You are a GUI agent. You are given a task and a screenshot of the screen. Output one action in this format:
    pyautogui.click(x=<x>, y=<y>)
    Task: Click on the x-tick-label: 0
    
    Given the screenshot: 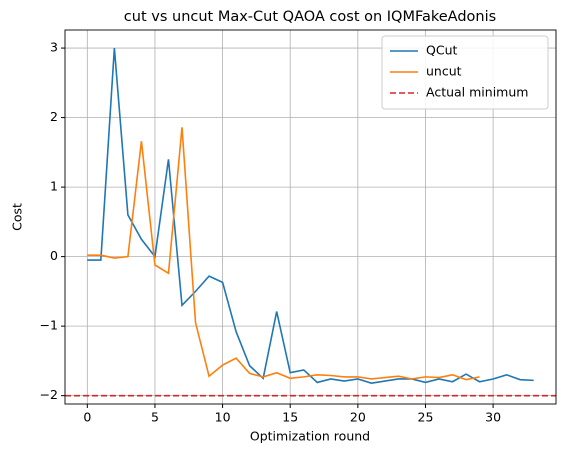 What is the action you would take?
    pyautogui.click(x=87, y=417)
    